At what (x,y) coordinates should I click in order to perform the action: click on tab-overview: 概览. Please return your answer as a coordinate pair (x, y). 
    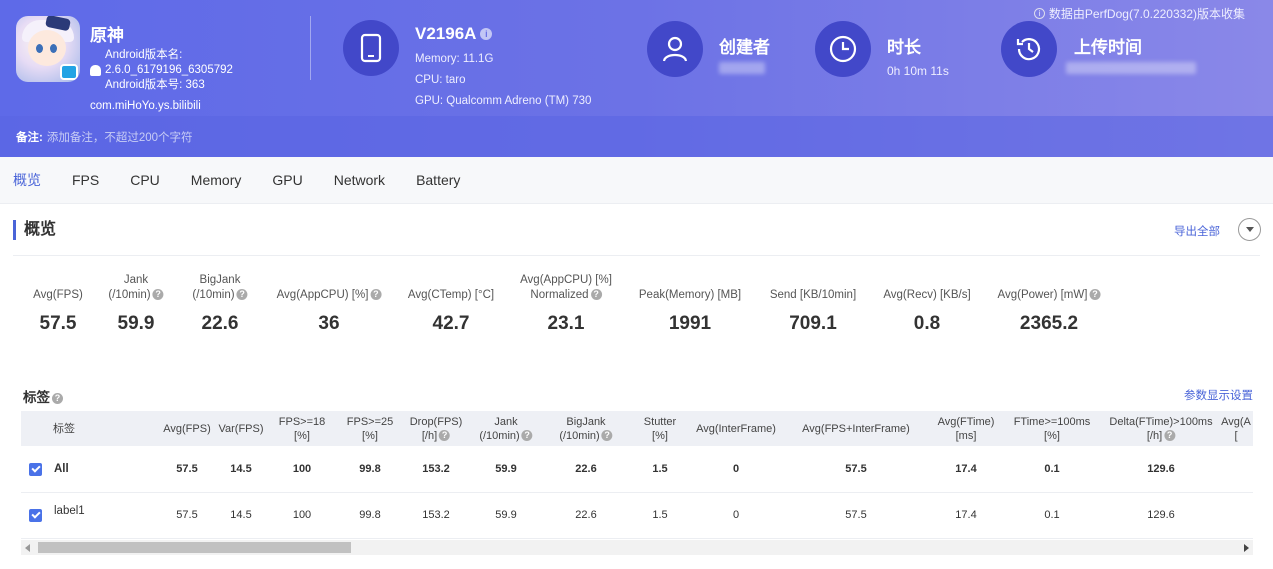
    Looking at the image, I should click on (27, 180).